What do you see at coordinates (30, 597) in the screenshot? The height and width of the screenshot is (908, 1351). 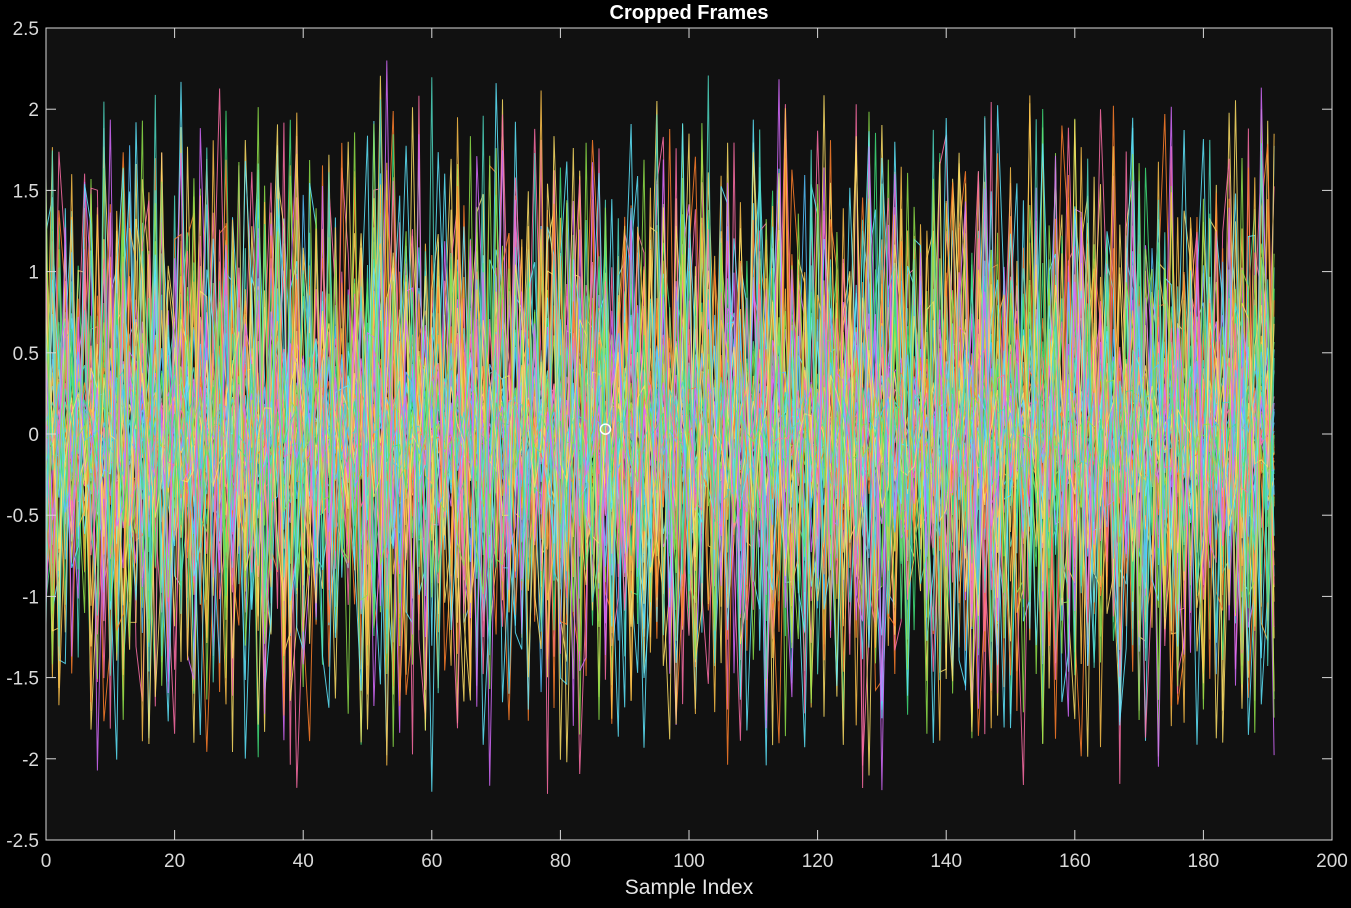 I see `y-tick-label: -1` at bounding box center [30, 597].